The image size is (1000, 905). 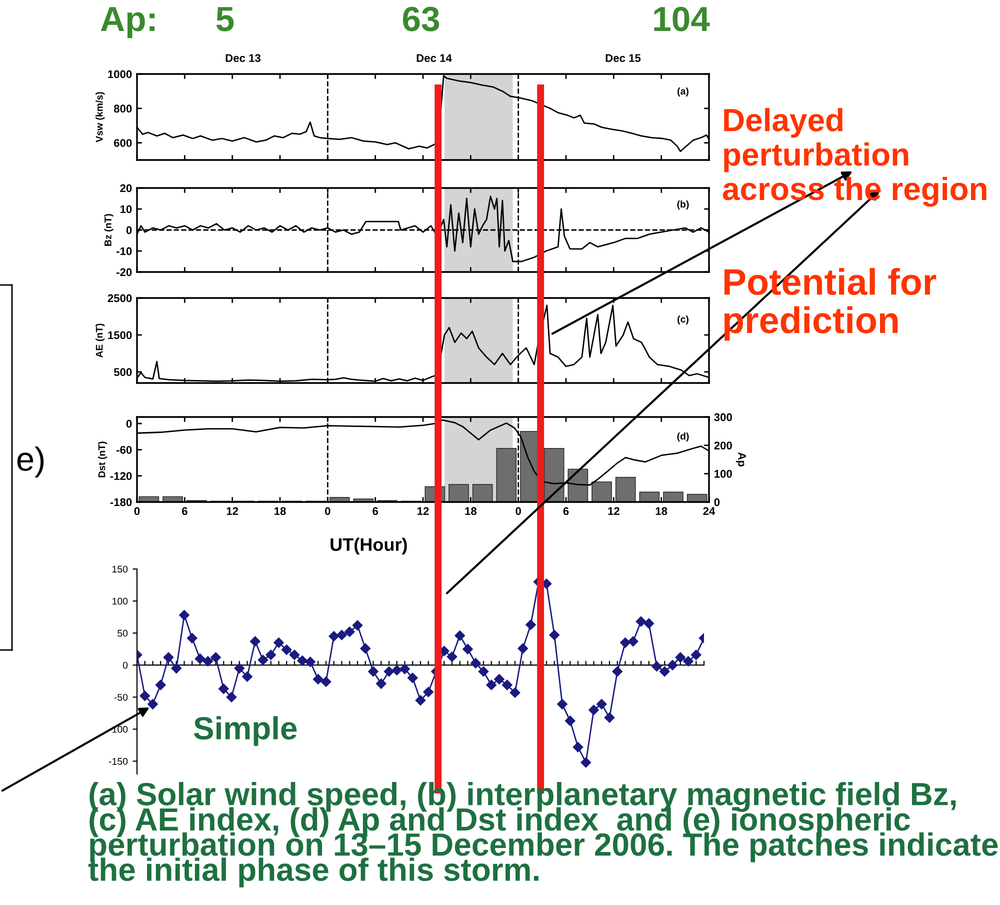 What do you see at coordinates (103, 460) in the screenshot?
I see `y-axis-title: Dst (nT)` at bounding box center [103, 460].